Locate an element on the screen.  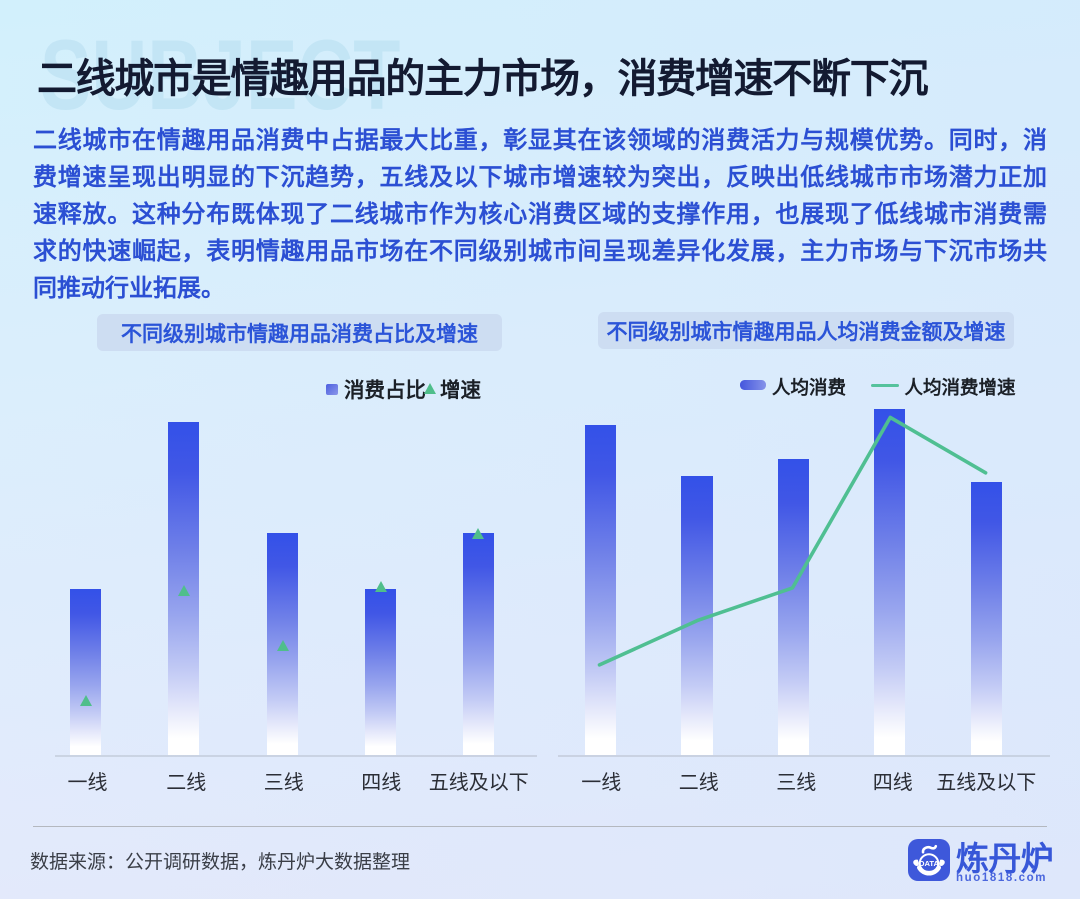
svg-text: DATA is located at coordinates (929, 863).